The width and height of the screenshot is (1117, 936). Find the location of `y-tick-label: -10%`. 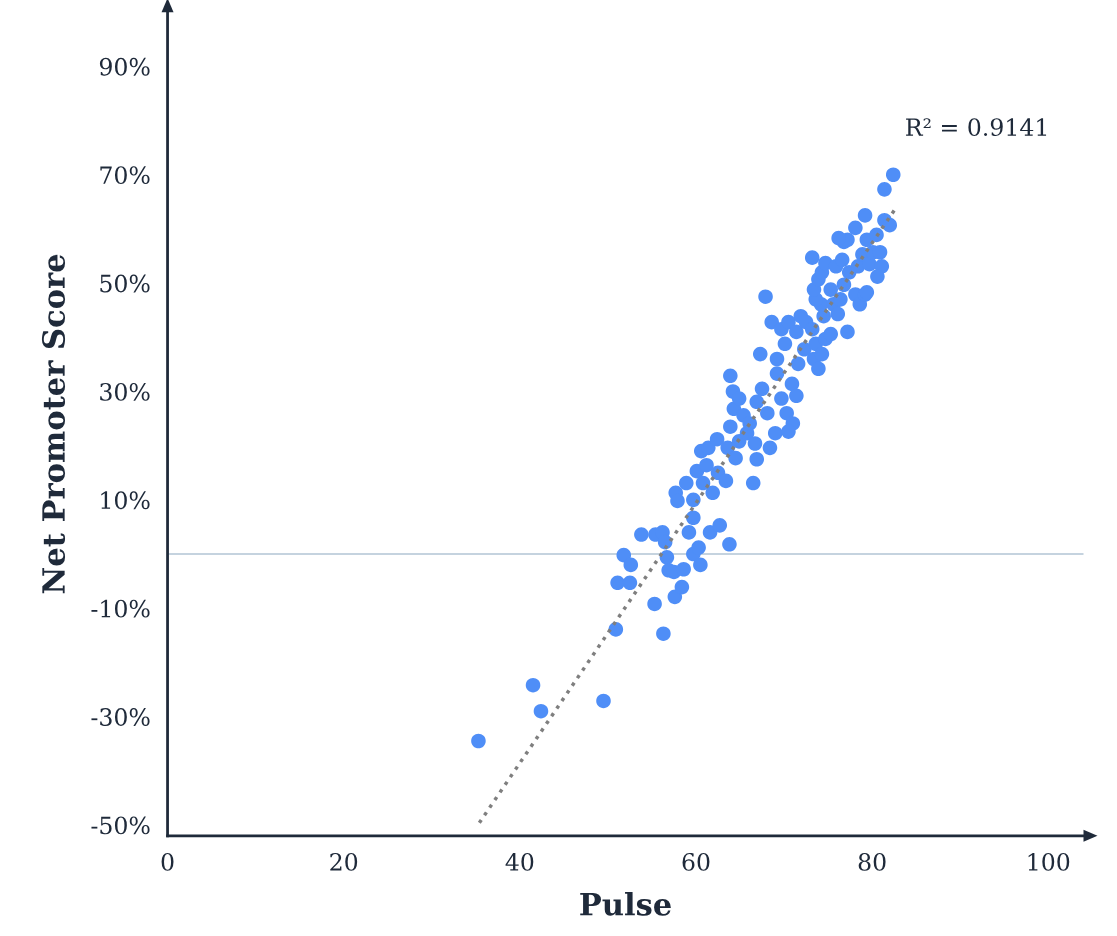

y-tick-label: -10% is located at coordinates (120, 608).